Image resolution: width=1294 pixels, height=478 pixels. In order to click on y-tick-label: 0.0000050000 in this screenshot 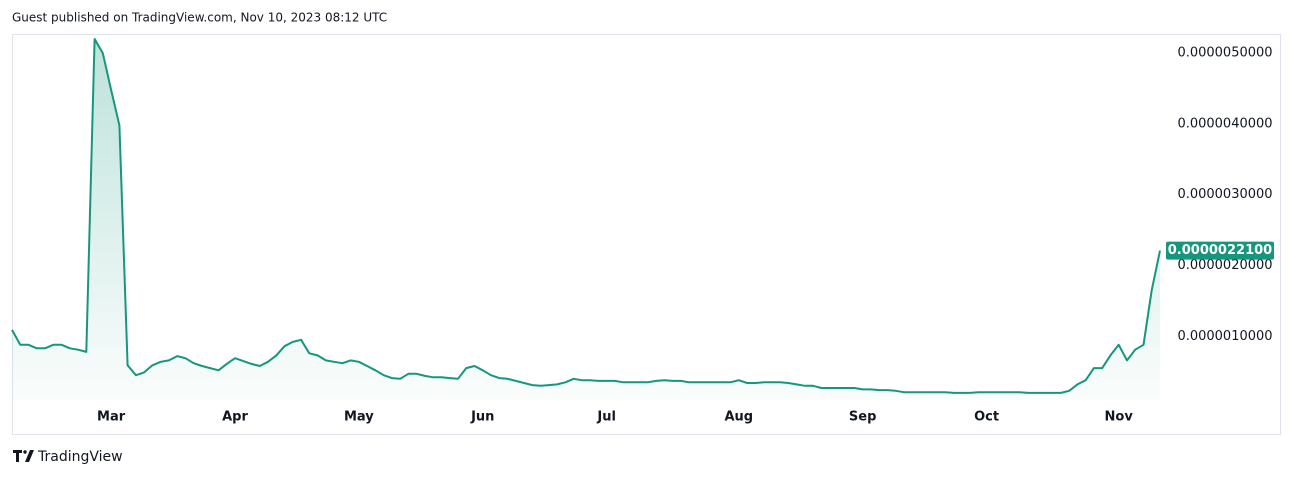, I will do `click(1224, 53)`.